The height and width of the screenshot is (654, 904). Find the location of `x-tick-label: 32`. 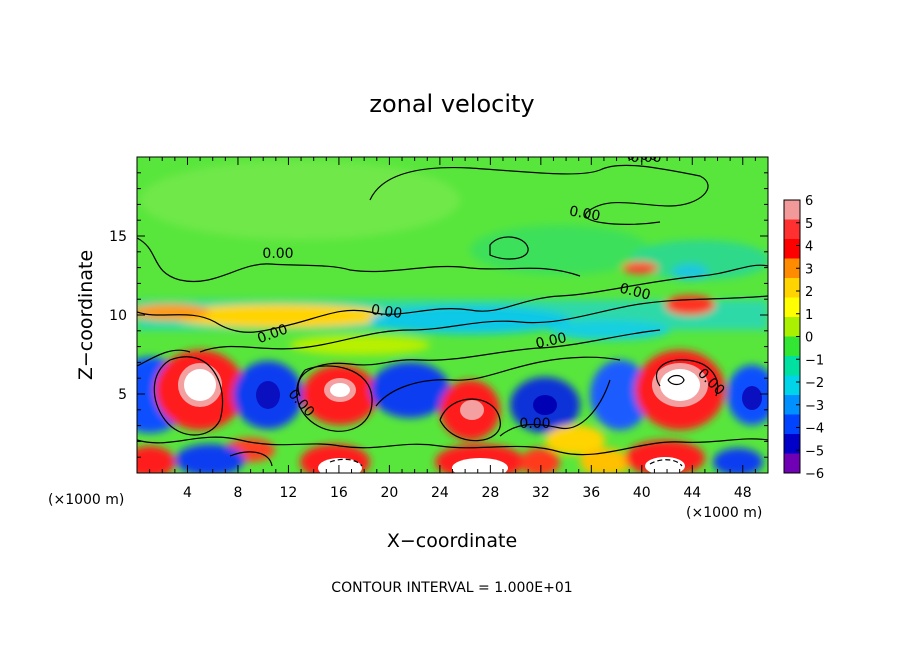

x-tick-label: 32 is located at coordinates (541, 493).